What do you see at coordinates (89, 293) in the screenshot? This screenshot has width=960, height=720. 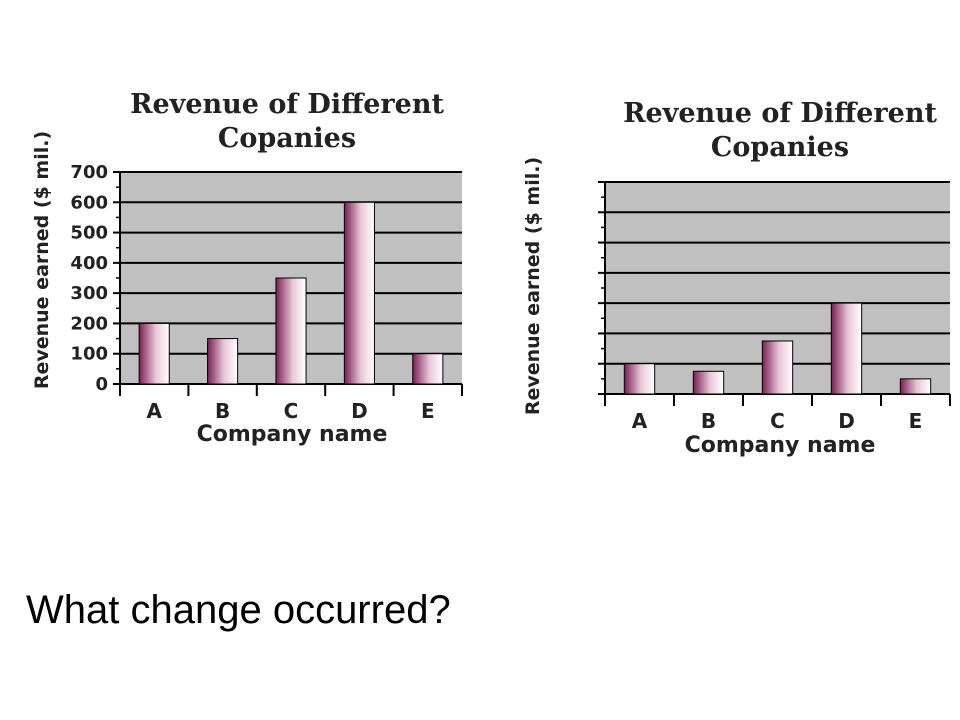 I see `y-tick-label: 300` at bounding box center [89, 293].